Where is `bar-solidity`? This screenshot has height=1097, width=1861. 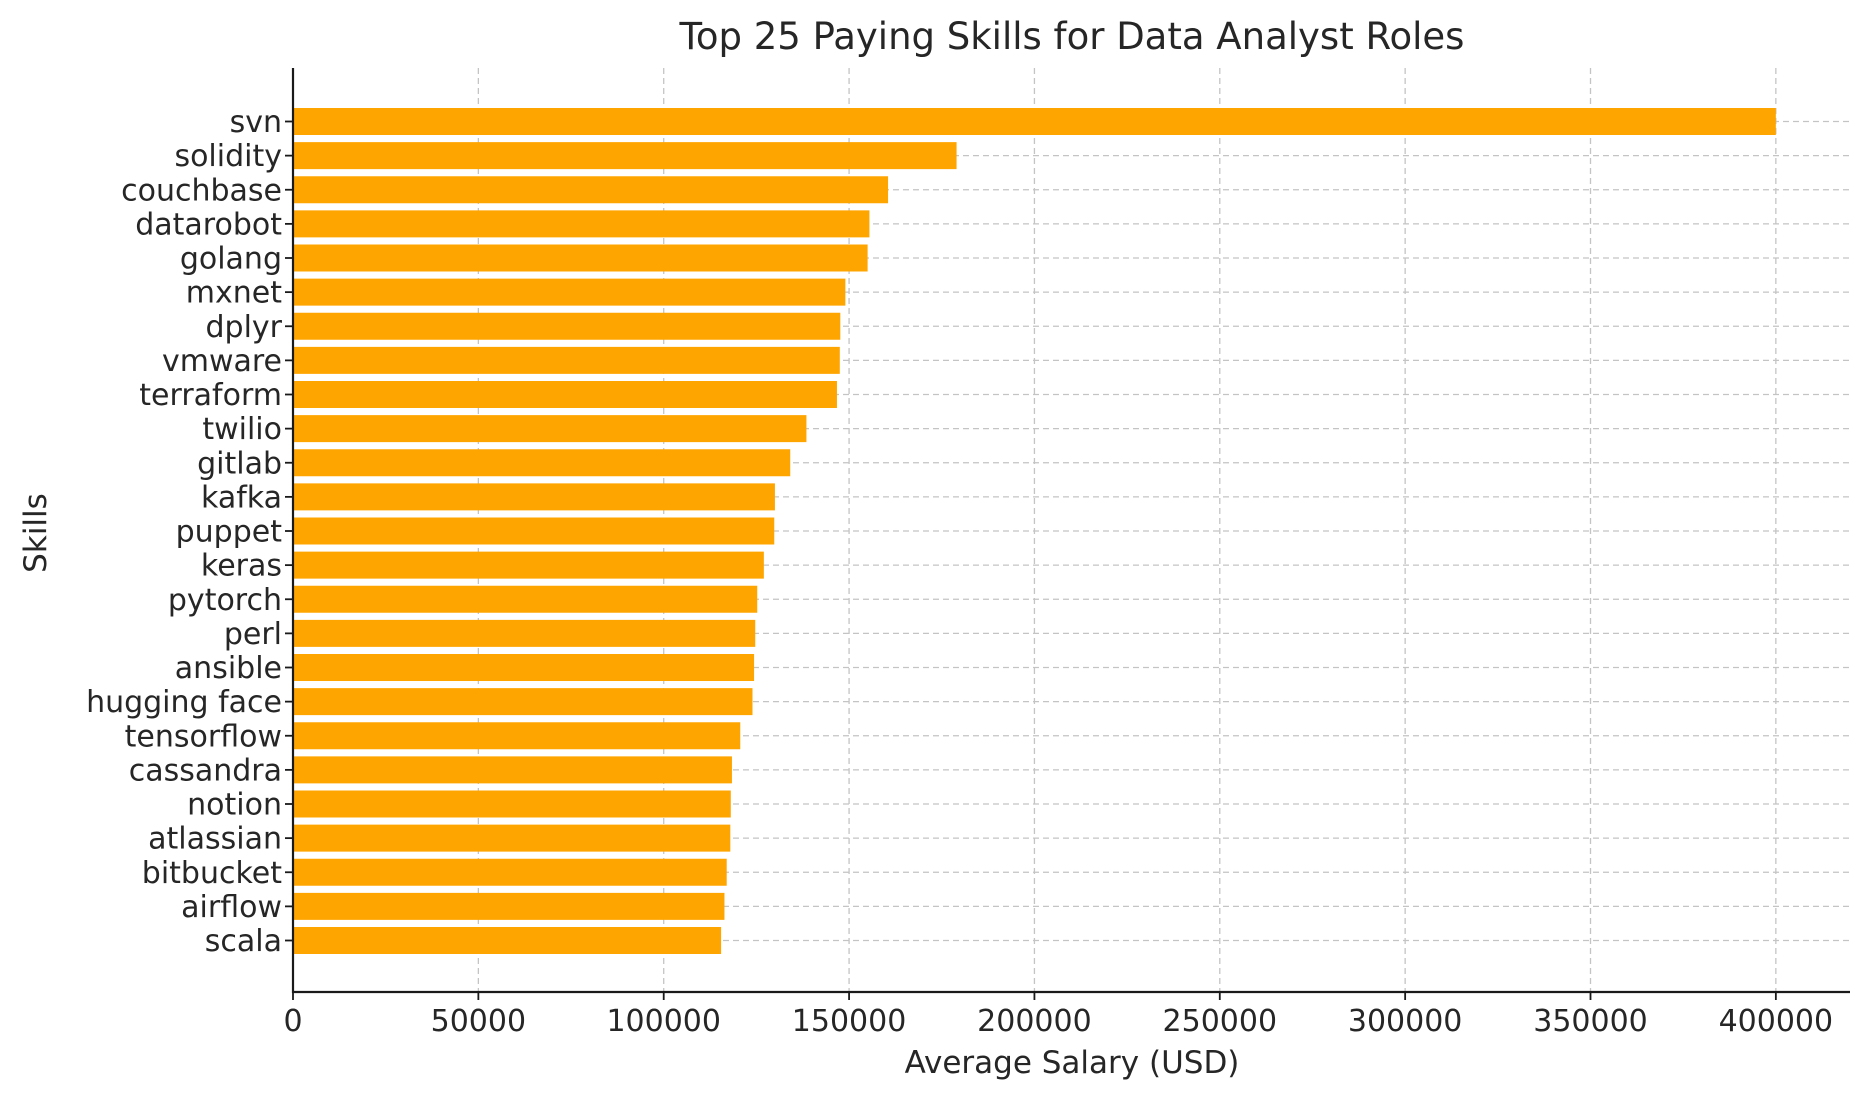
bar-solidity is located at coordinates (625, 156).